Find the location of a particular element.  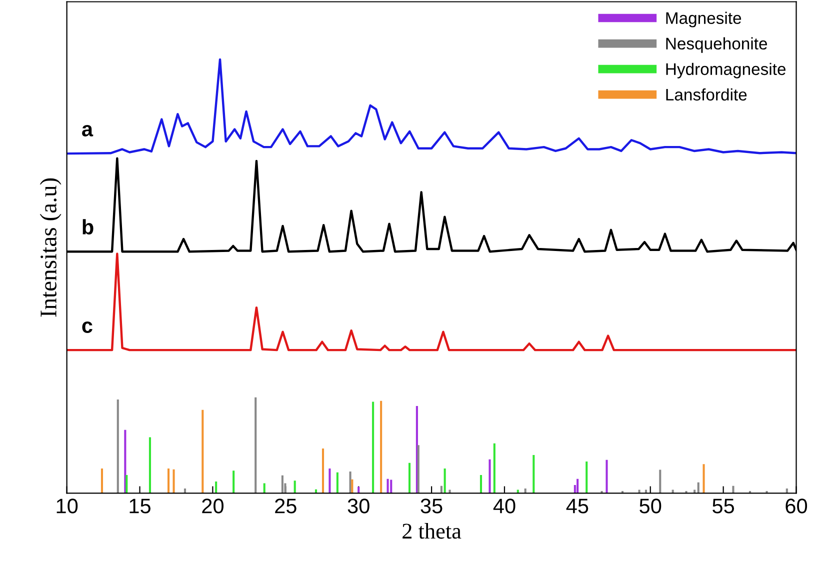

x-axis-title: 2 theta is located at coordinates (432, 531).